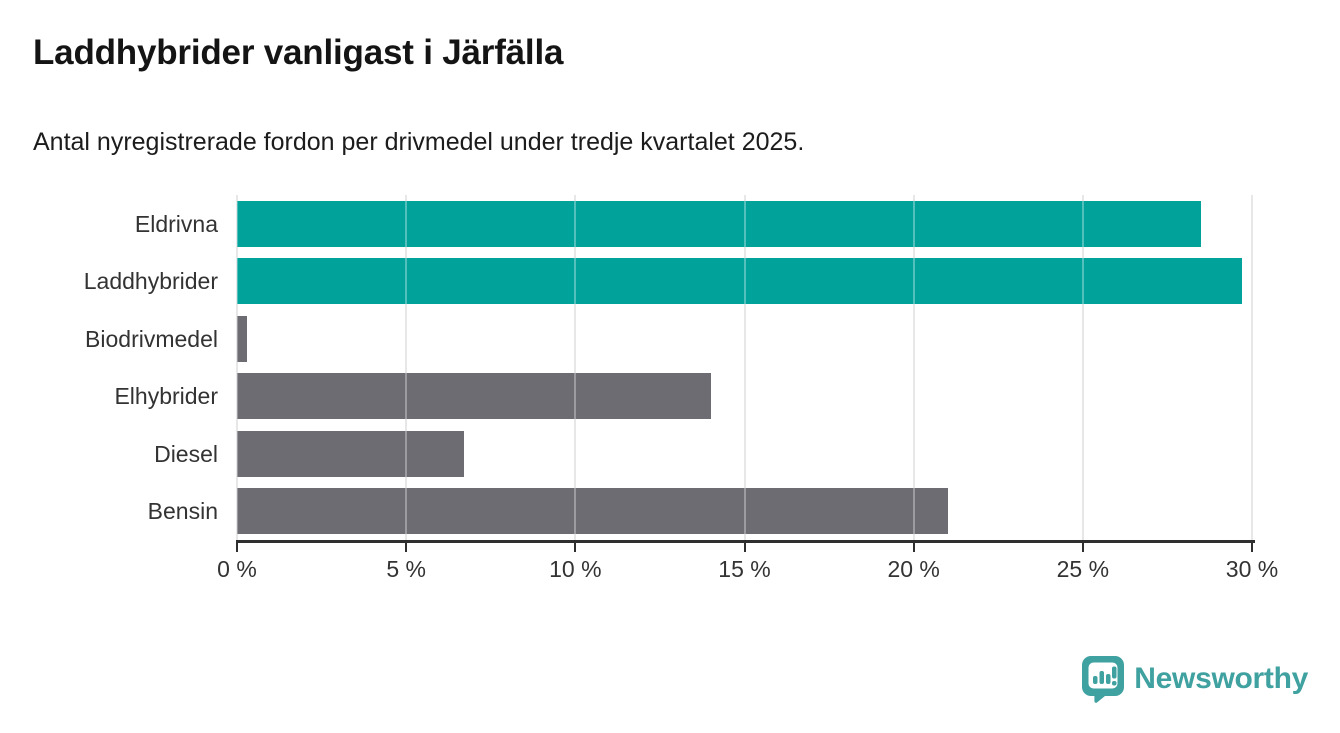 The image size is (1340, 733). Describe the element at coordinates (1103, 679) in the screenshot. I see `newsworthy-logo-icon` at that location.